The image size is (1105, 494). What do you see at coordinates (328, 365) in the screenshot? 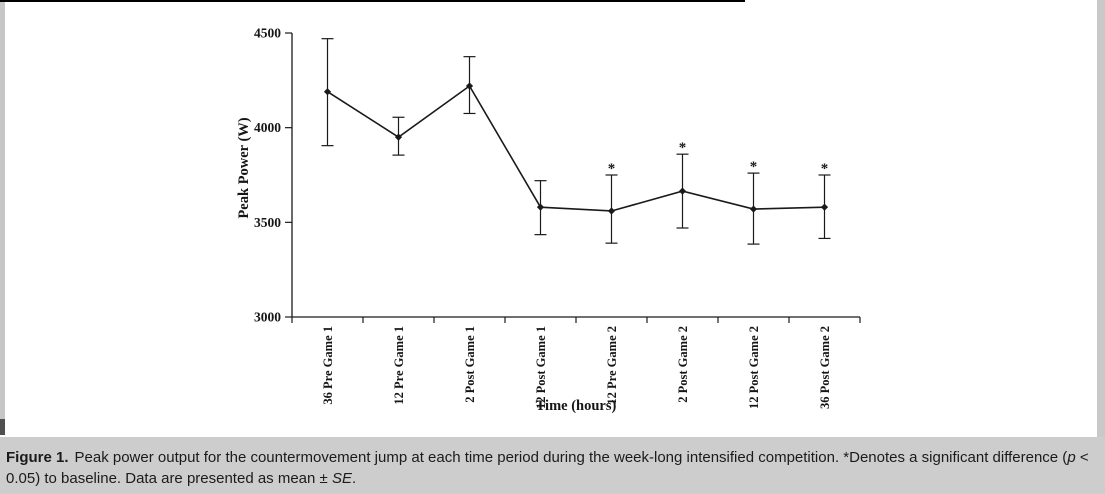
I see `x-category-label: 36 Pre Game 1` at bounding box center [328, 365].